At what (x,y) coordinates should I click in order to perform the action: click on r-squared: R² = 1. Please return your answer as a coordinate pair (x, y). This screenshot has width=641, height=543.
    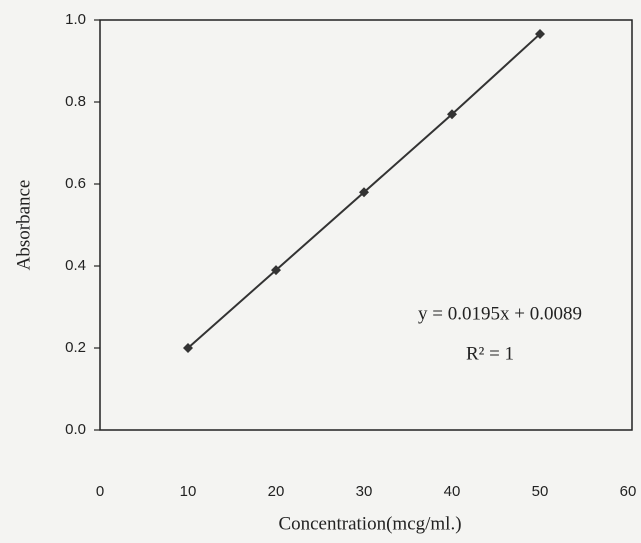
    Looking at the image, I should click on (490, 353).